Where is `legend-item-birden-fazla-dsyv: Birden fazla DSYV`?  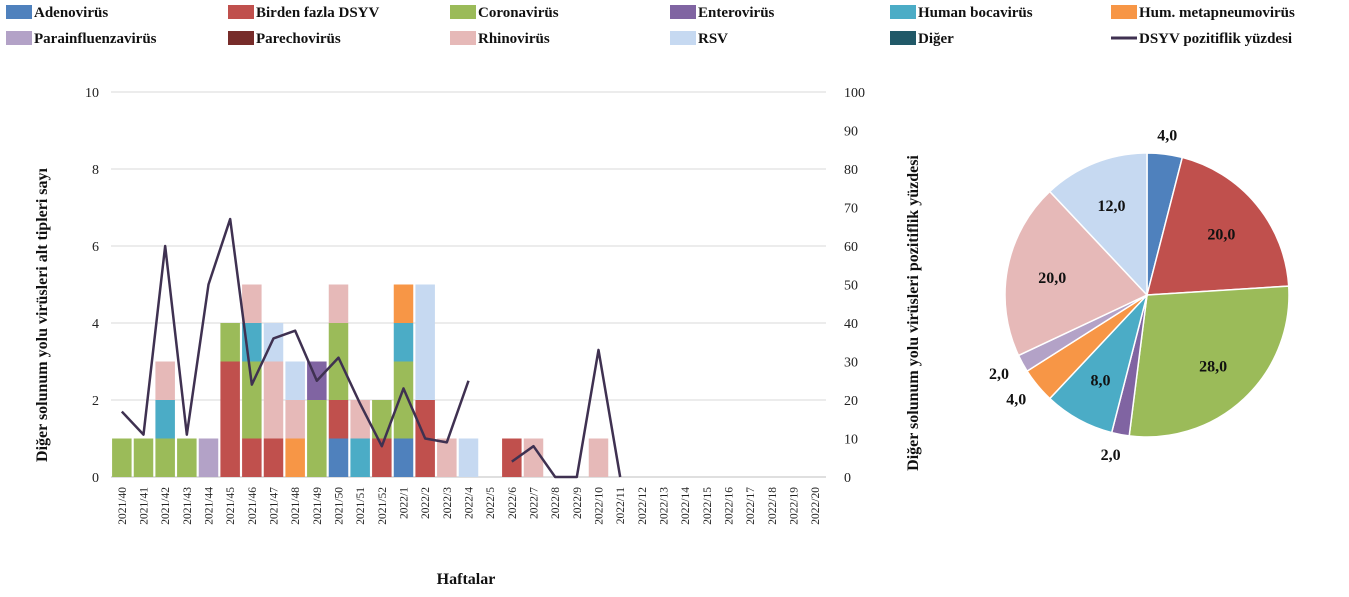 legend-item-birden-fazla-dsyv: Birden fazla DSYV is located at coordinates (304, 13).